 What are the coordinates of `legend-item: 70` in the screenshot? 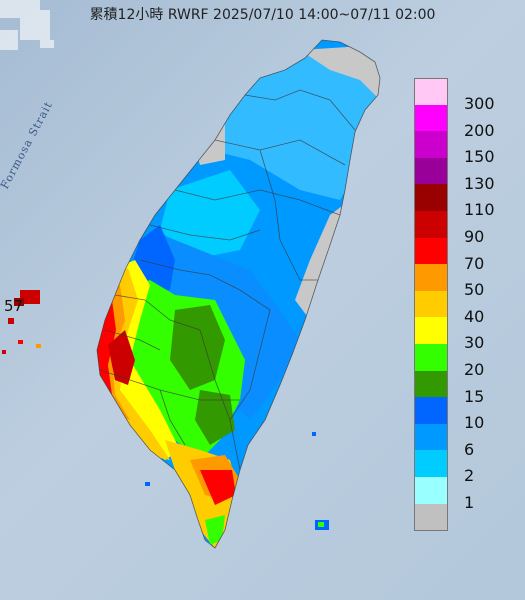 It's located at (467, 255).